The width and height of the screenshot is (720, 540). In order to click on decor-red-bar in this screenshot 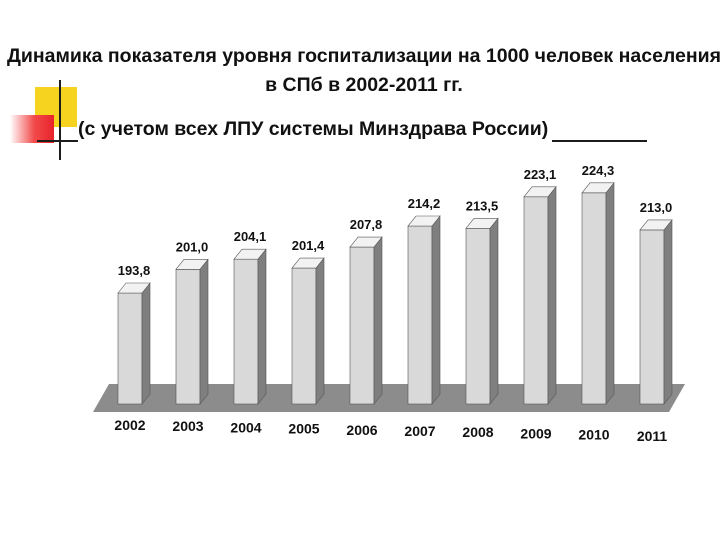, I will do `click(32, 129)`.